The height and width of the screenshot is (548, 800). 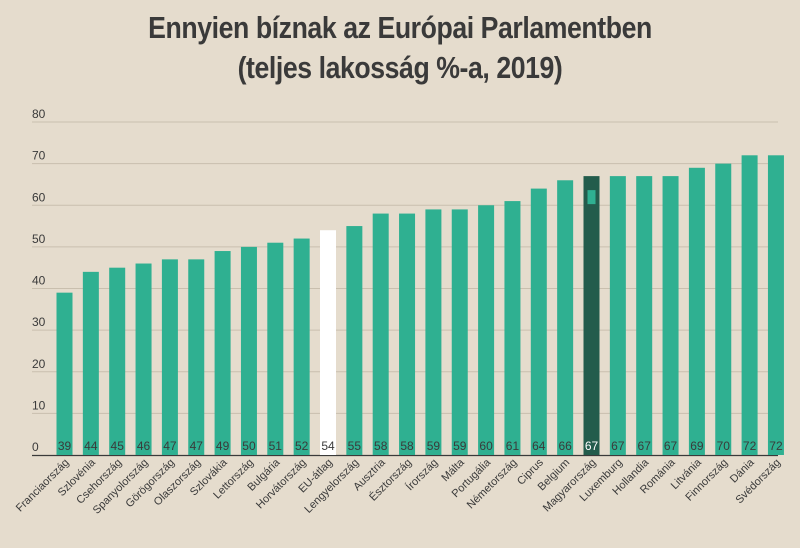 What do you see at coordinates (118, 446) in the screenshot?
I see `value-label: 45` at bounding box center [118, 446].